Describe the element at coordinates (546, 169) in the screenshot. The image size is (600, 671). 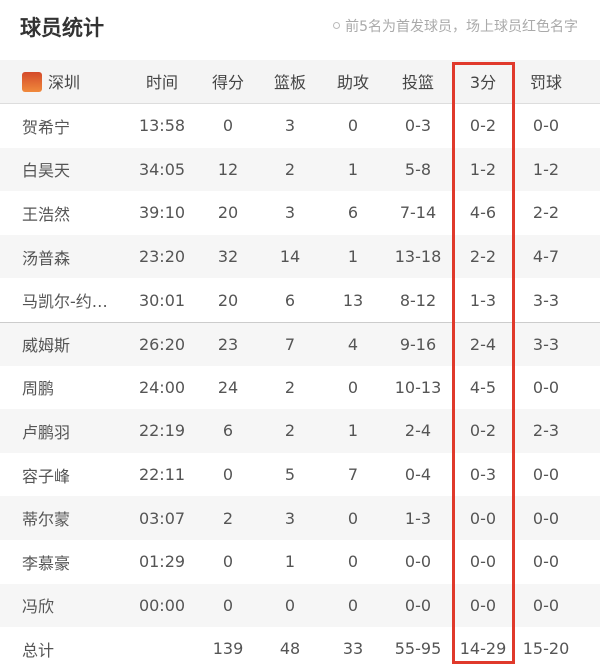
I see `stat-cell: 1-2` at that location.